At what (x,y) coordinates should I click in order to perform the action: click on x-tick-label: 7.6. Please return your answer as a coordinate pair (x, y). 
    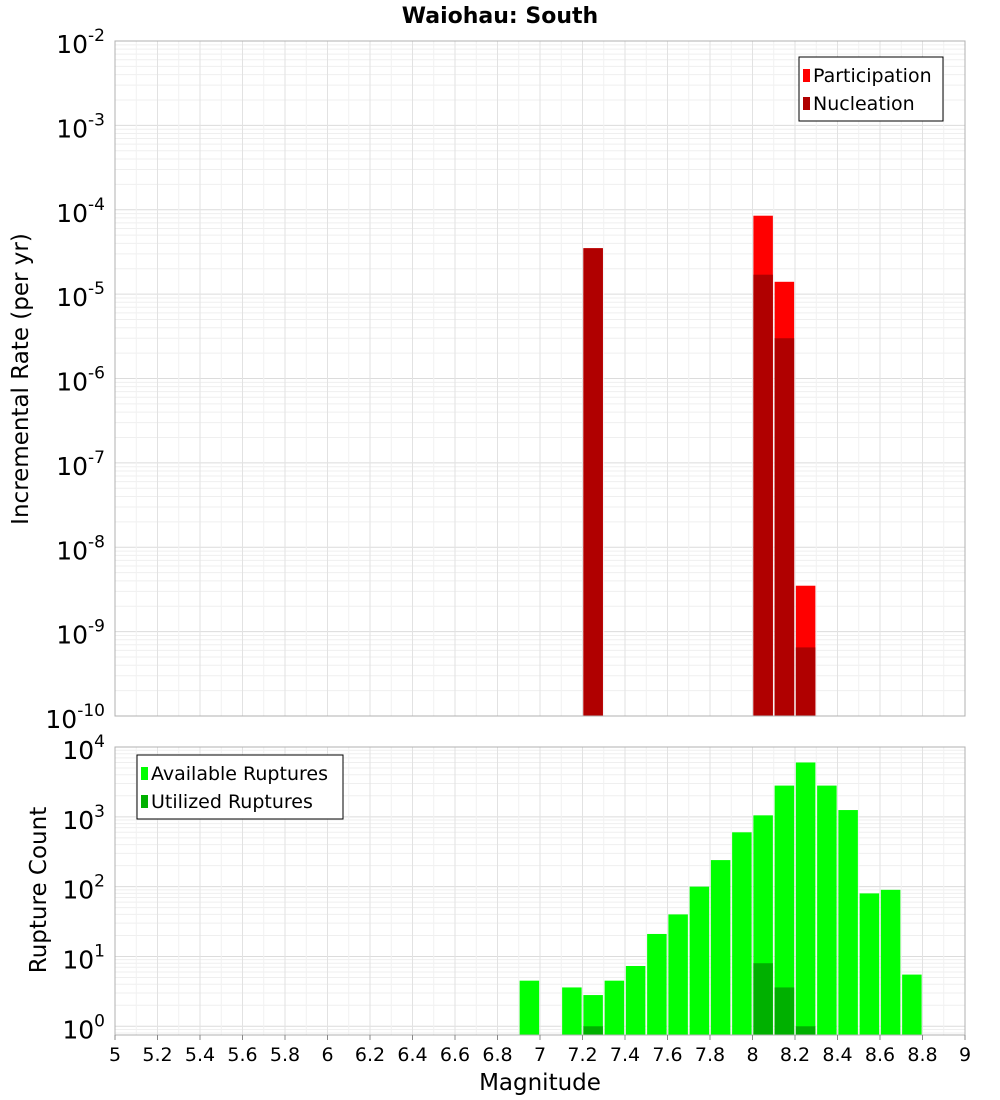
    Looking at the image, I should click on (667, 1055).